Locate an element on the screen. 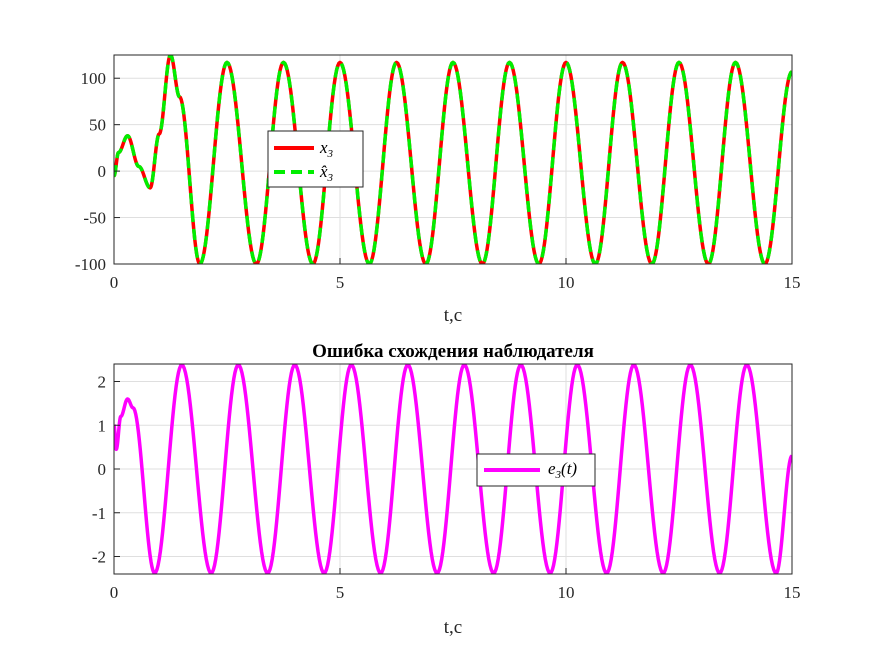 The width and height of the screenshot is (875, 656). legend-x3-label: x3 is located at coordinates (326, 149).